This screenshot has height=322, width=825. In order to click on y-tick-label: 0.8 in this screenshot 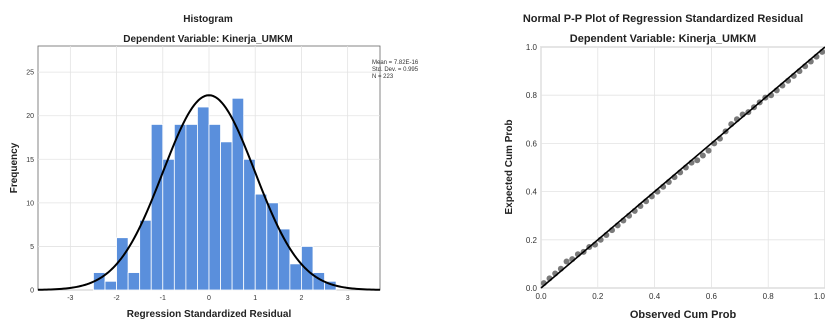, I will do `click(532, 95)`.